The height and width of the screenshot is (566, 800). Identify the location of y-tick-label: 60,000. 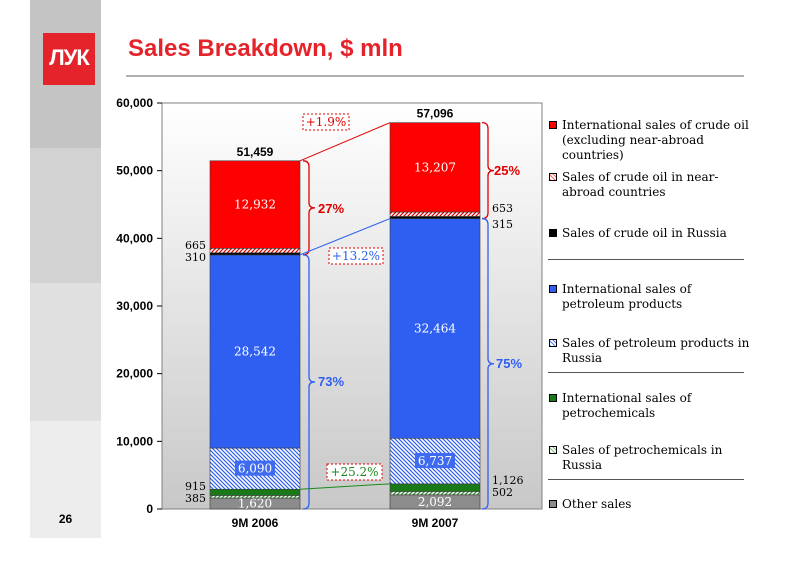
(134, 103).